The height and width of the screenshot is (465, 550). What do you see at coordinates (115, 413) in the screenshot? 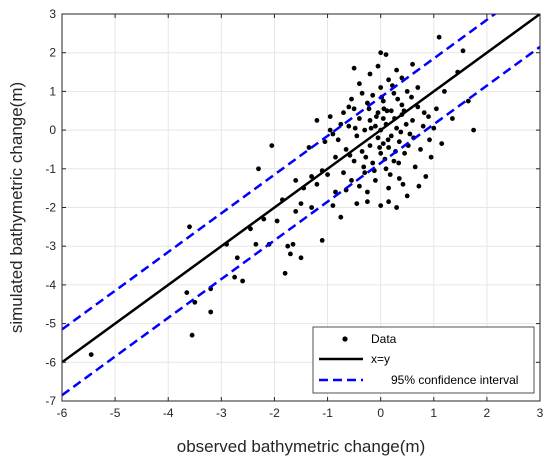
I see `x-tick-label: -5` at bounding box center [115, 413].